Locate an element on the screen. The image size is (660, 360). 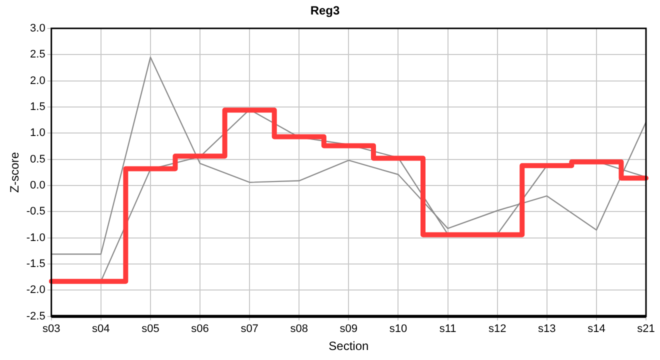
x-tick-label: s14 is located at coordinates (597, 329).